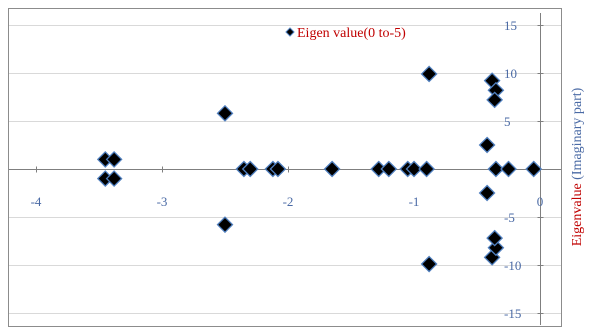 This screenshot has width=593, height=329. I want to click on y-tick-label-0: 15, so click(510, 25).